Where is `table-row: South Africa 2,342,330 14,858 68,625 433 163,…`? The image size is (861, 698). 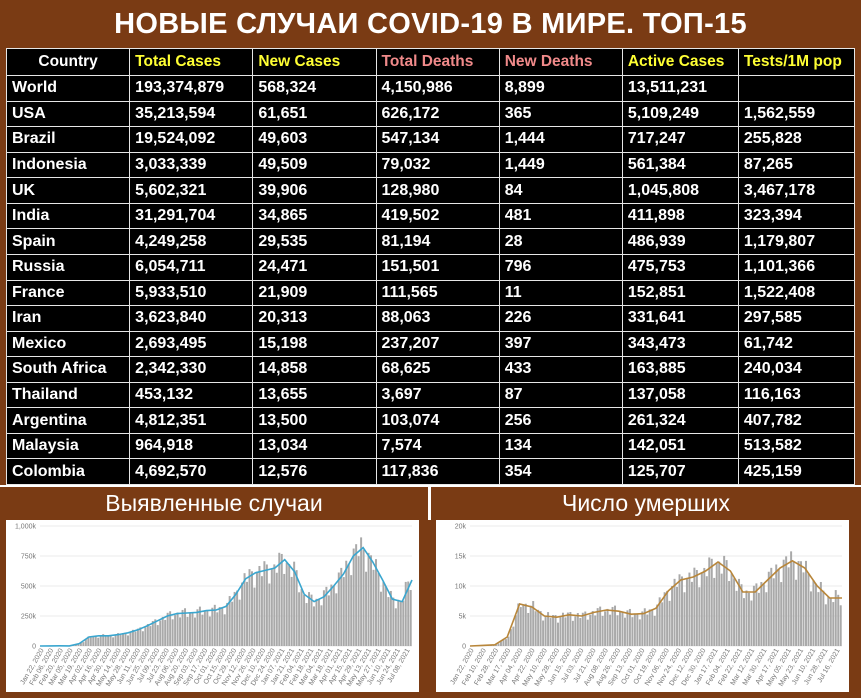
table-row: South Africa 2,342,330 14,858 68,625 433 163,… is located at coordinates (430, 369).